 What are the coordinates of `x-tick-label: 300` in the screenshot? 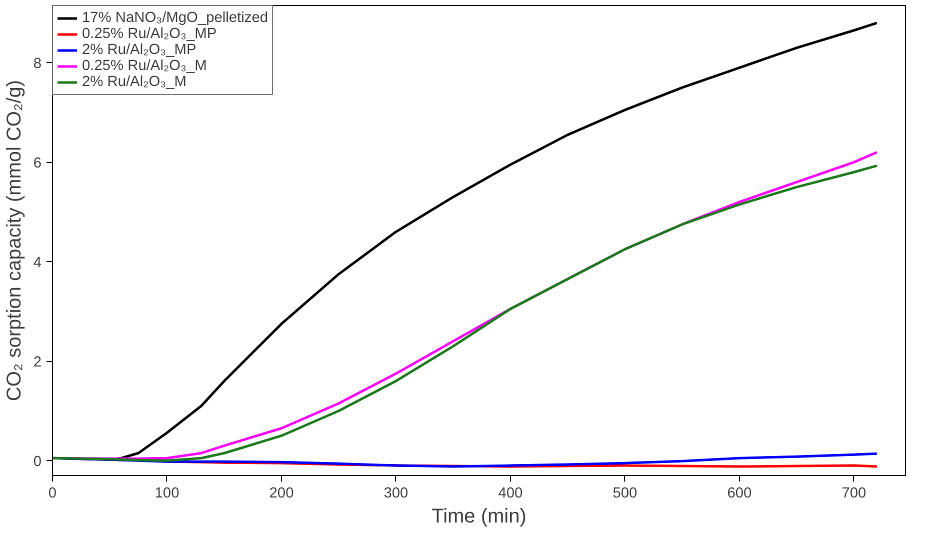 It's located at (396, 494).